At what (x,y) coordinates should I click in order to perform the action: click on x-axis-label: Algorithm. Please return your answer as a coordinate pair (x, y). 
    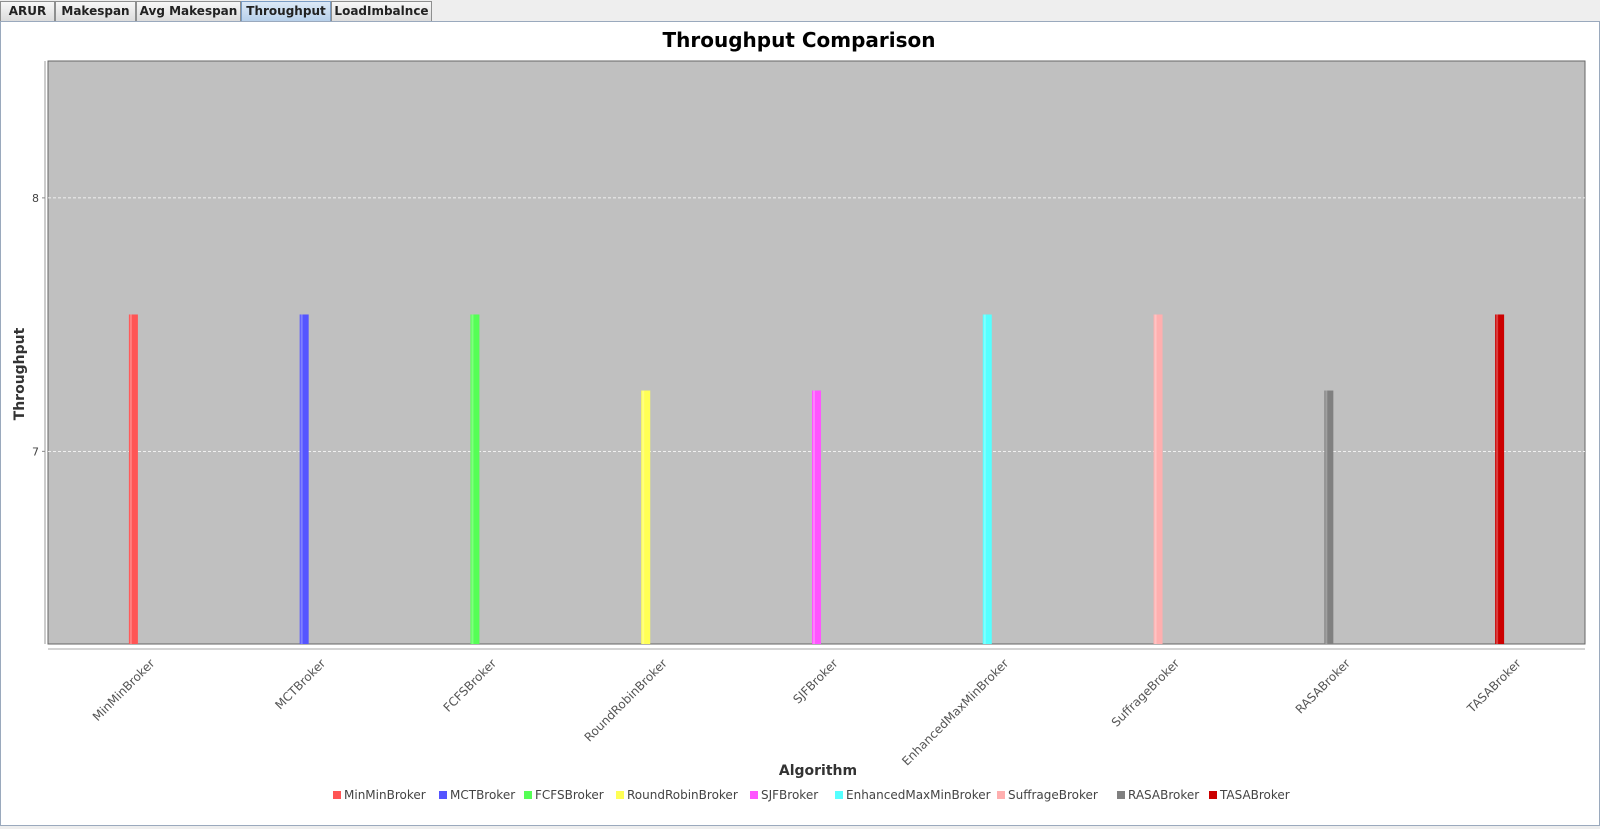
    Looking at the image, I should click on (818, 771).